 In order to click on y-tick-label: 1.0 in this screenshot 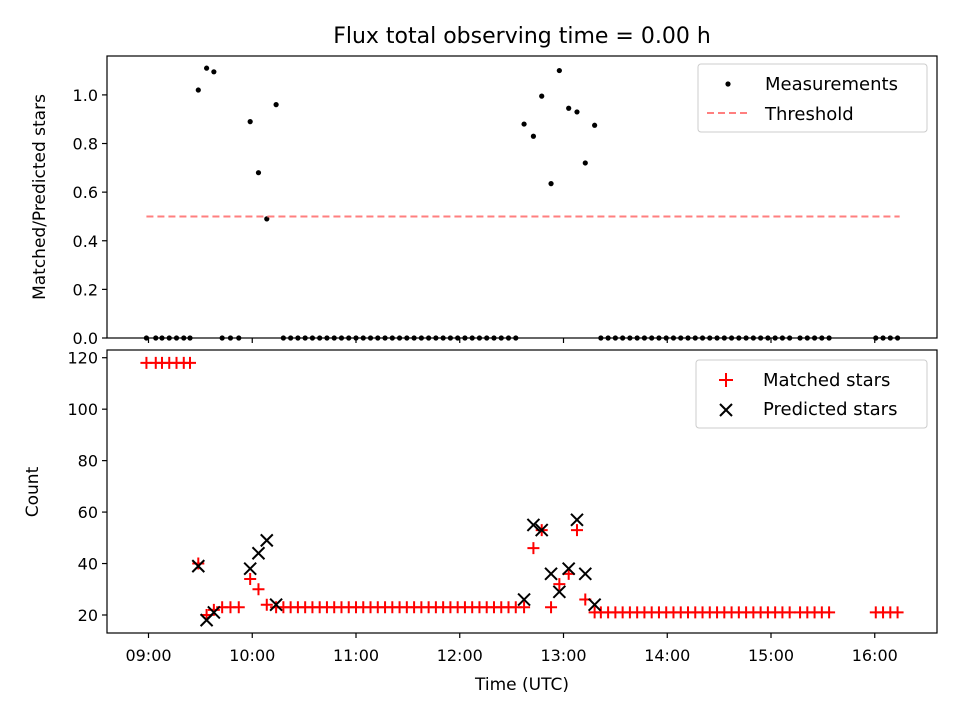, I will do `click(85, 95)`.